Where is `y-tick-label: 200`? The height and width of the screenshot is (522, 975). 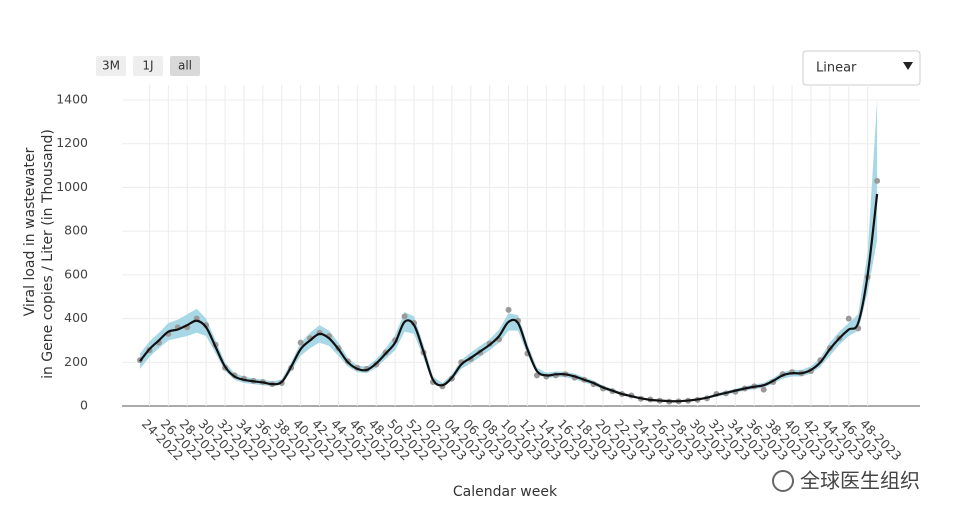
y-tick-label: 200 is located at coordinates (76, 361).